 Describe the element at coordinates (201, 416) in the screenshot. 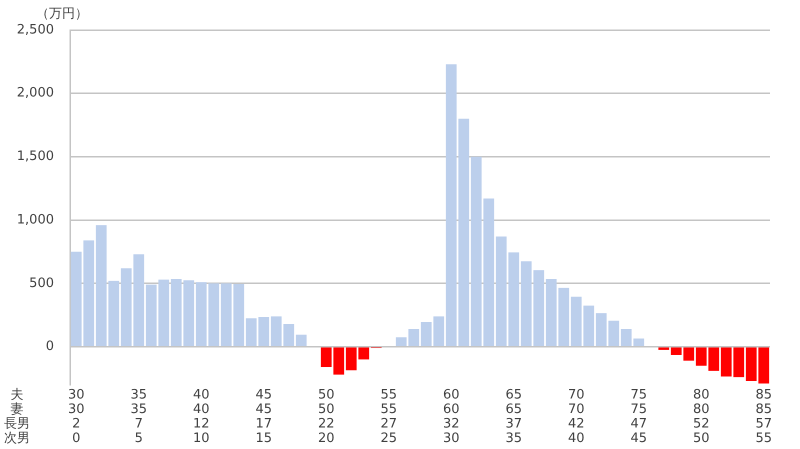

I see `x-tick-label: 40 40 12 10` at that location.